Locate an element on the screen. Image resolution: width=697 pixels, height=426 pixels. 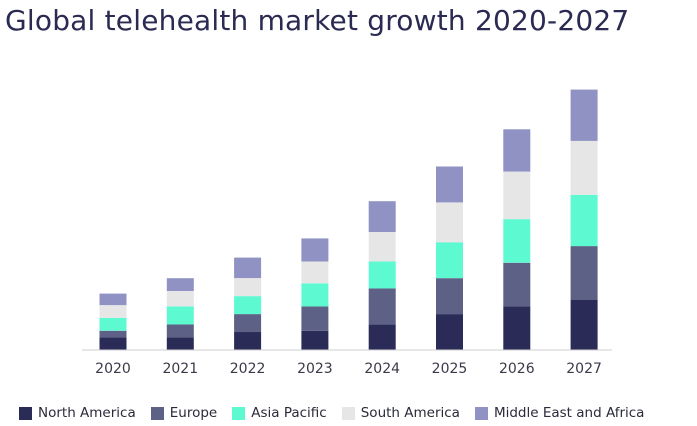
legend-item: North America is located at coordinates (77, 413).